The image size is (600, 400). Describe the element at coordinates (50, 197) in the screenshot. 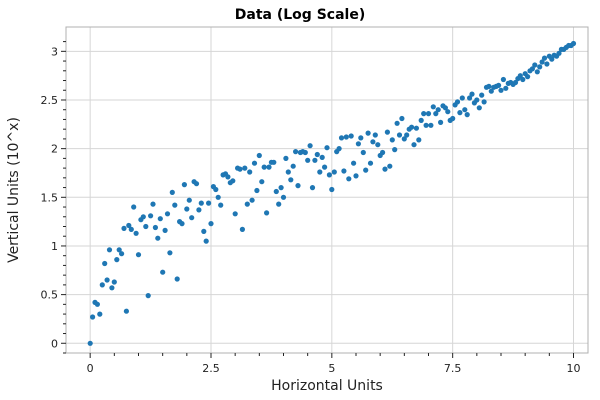

I see `y-tick-label: 1.5` at that location.